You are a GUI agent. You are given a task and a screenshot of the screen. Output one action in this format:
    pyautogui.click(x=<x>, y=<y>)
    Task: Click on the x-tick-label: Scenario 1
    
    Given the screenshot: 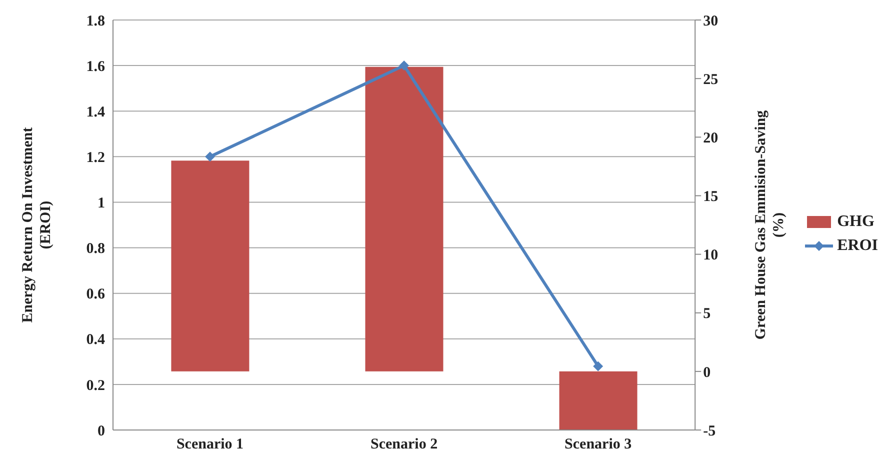 What is the action you would take?
    pyautogui.click(x=210, y=444)
    